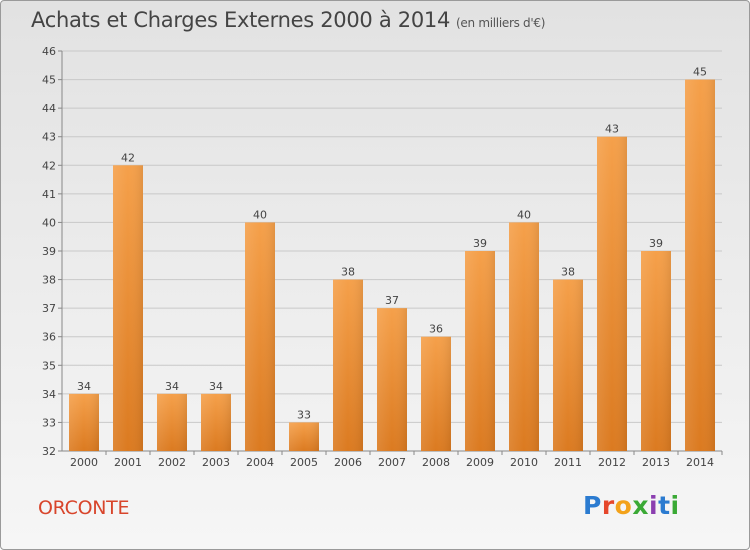 This screenshot has height=550, width=750. I want to click on proxiti-logo: Proxiti, so click(631, 505).